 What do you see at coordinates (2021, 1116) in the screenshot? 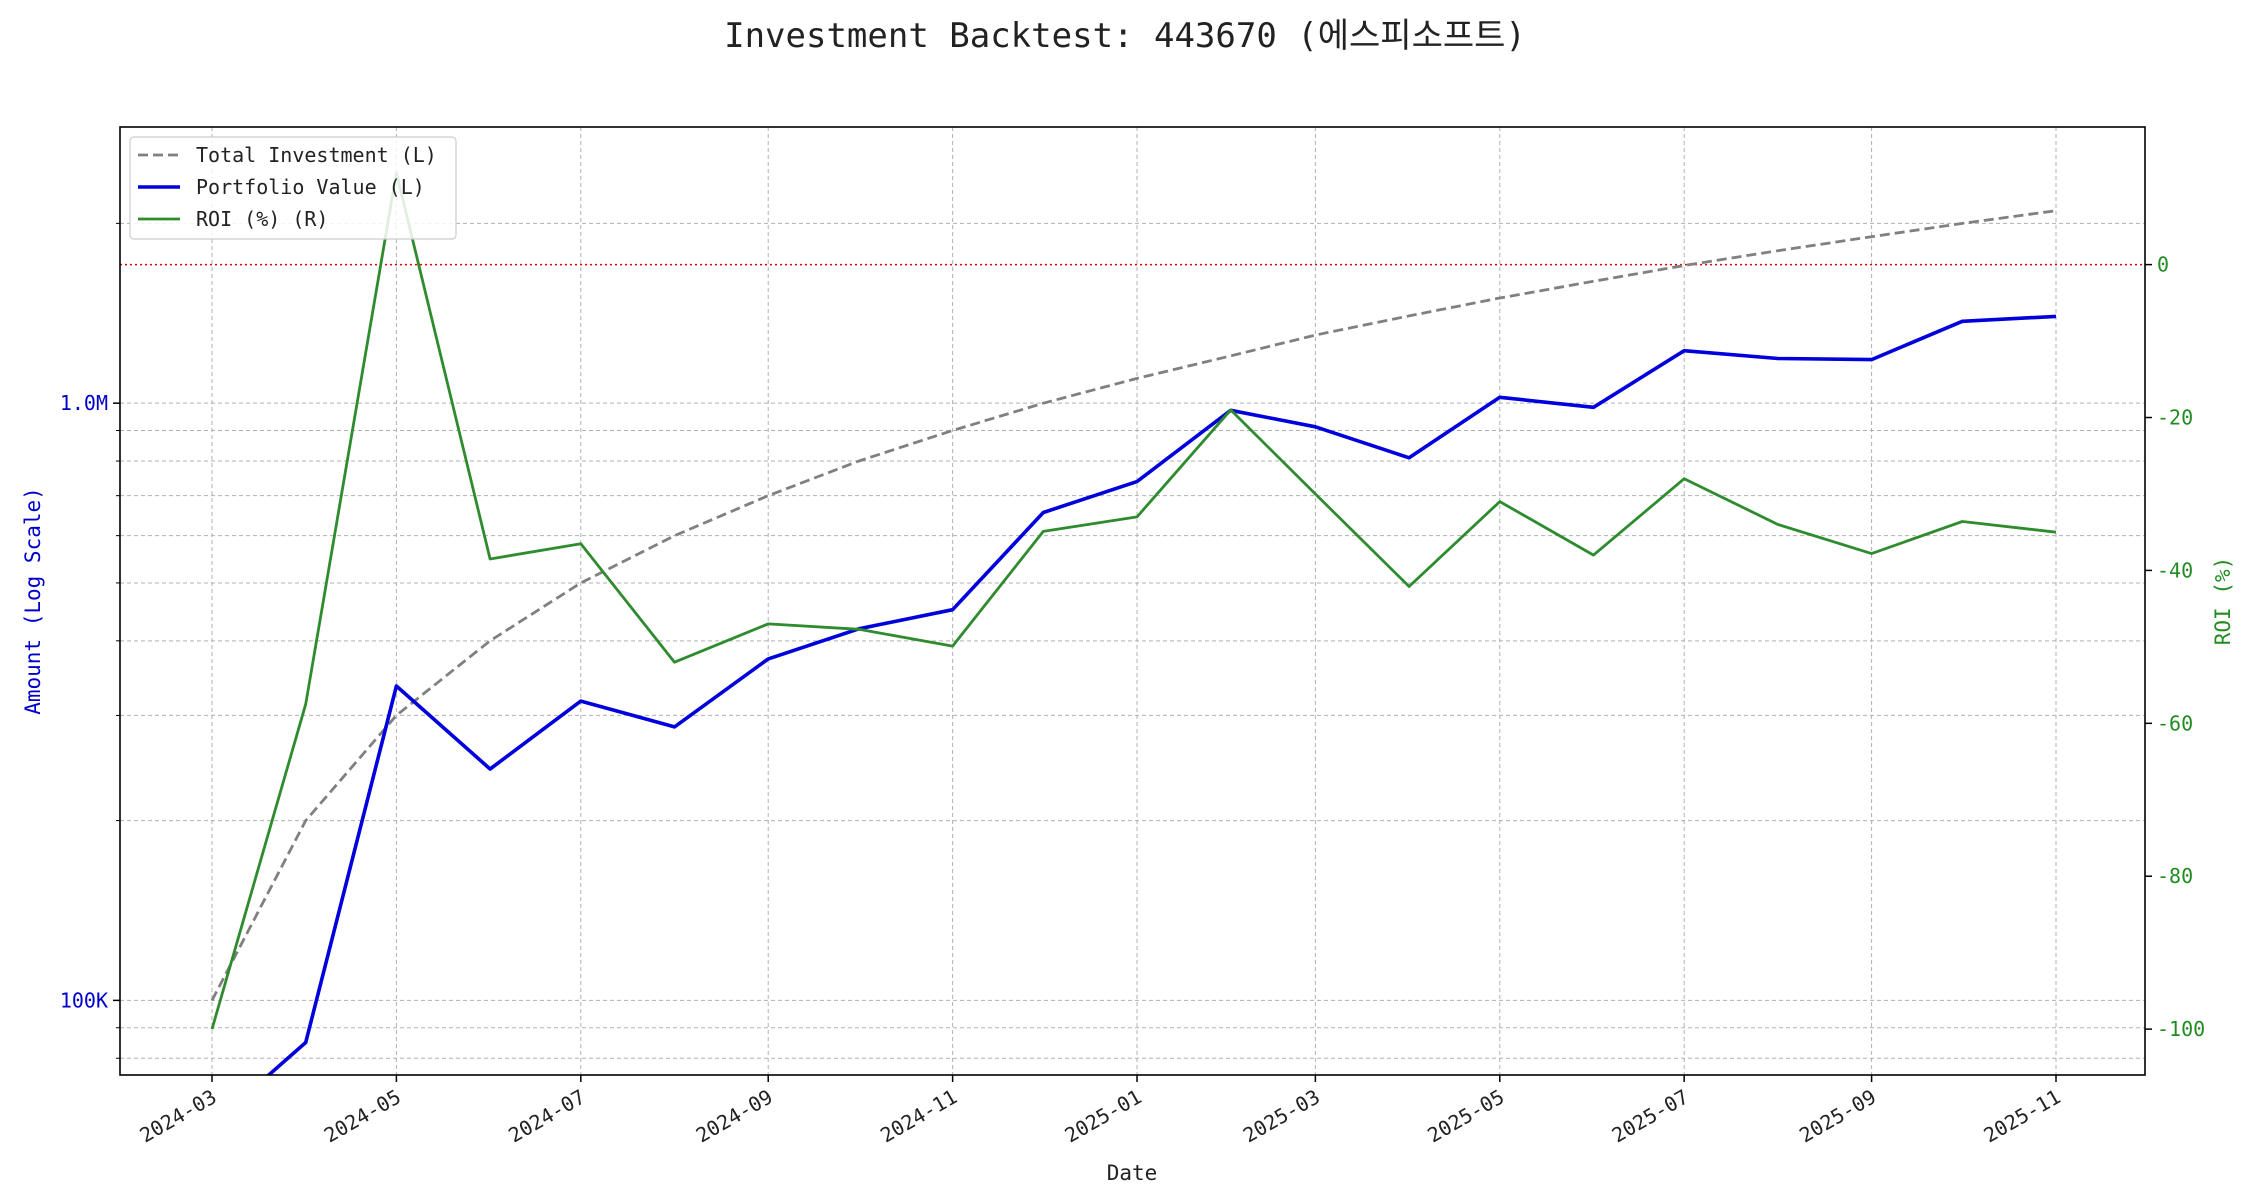
I see `x-tick-label: 2025-11` at bounding box center [2021, 1116].